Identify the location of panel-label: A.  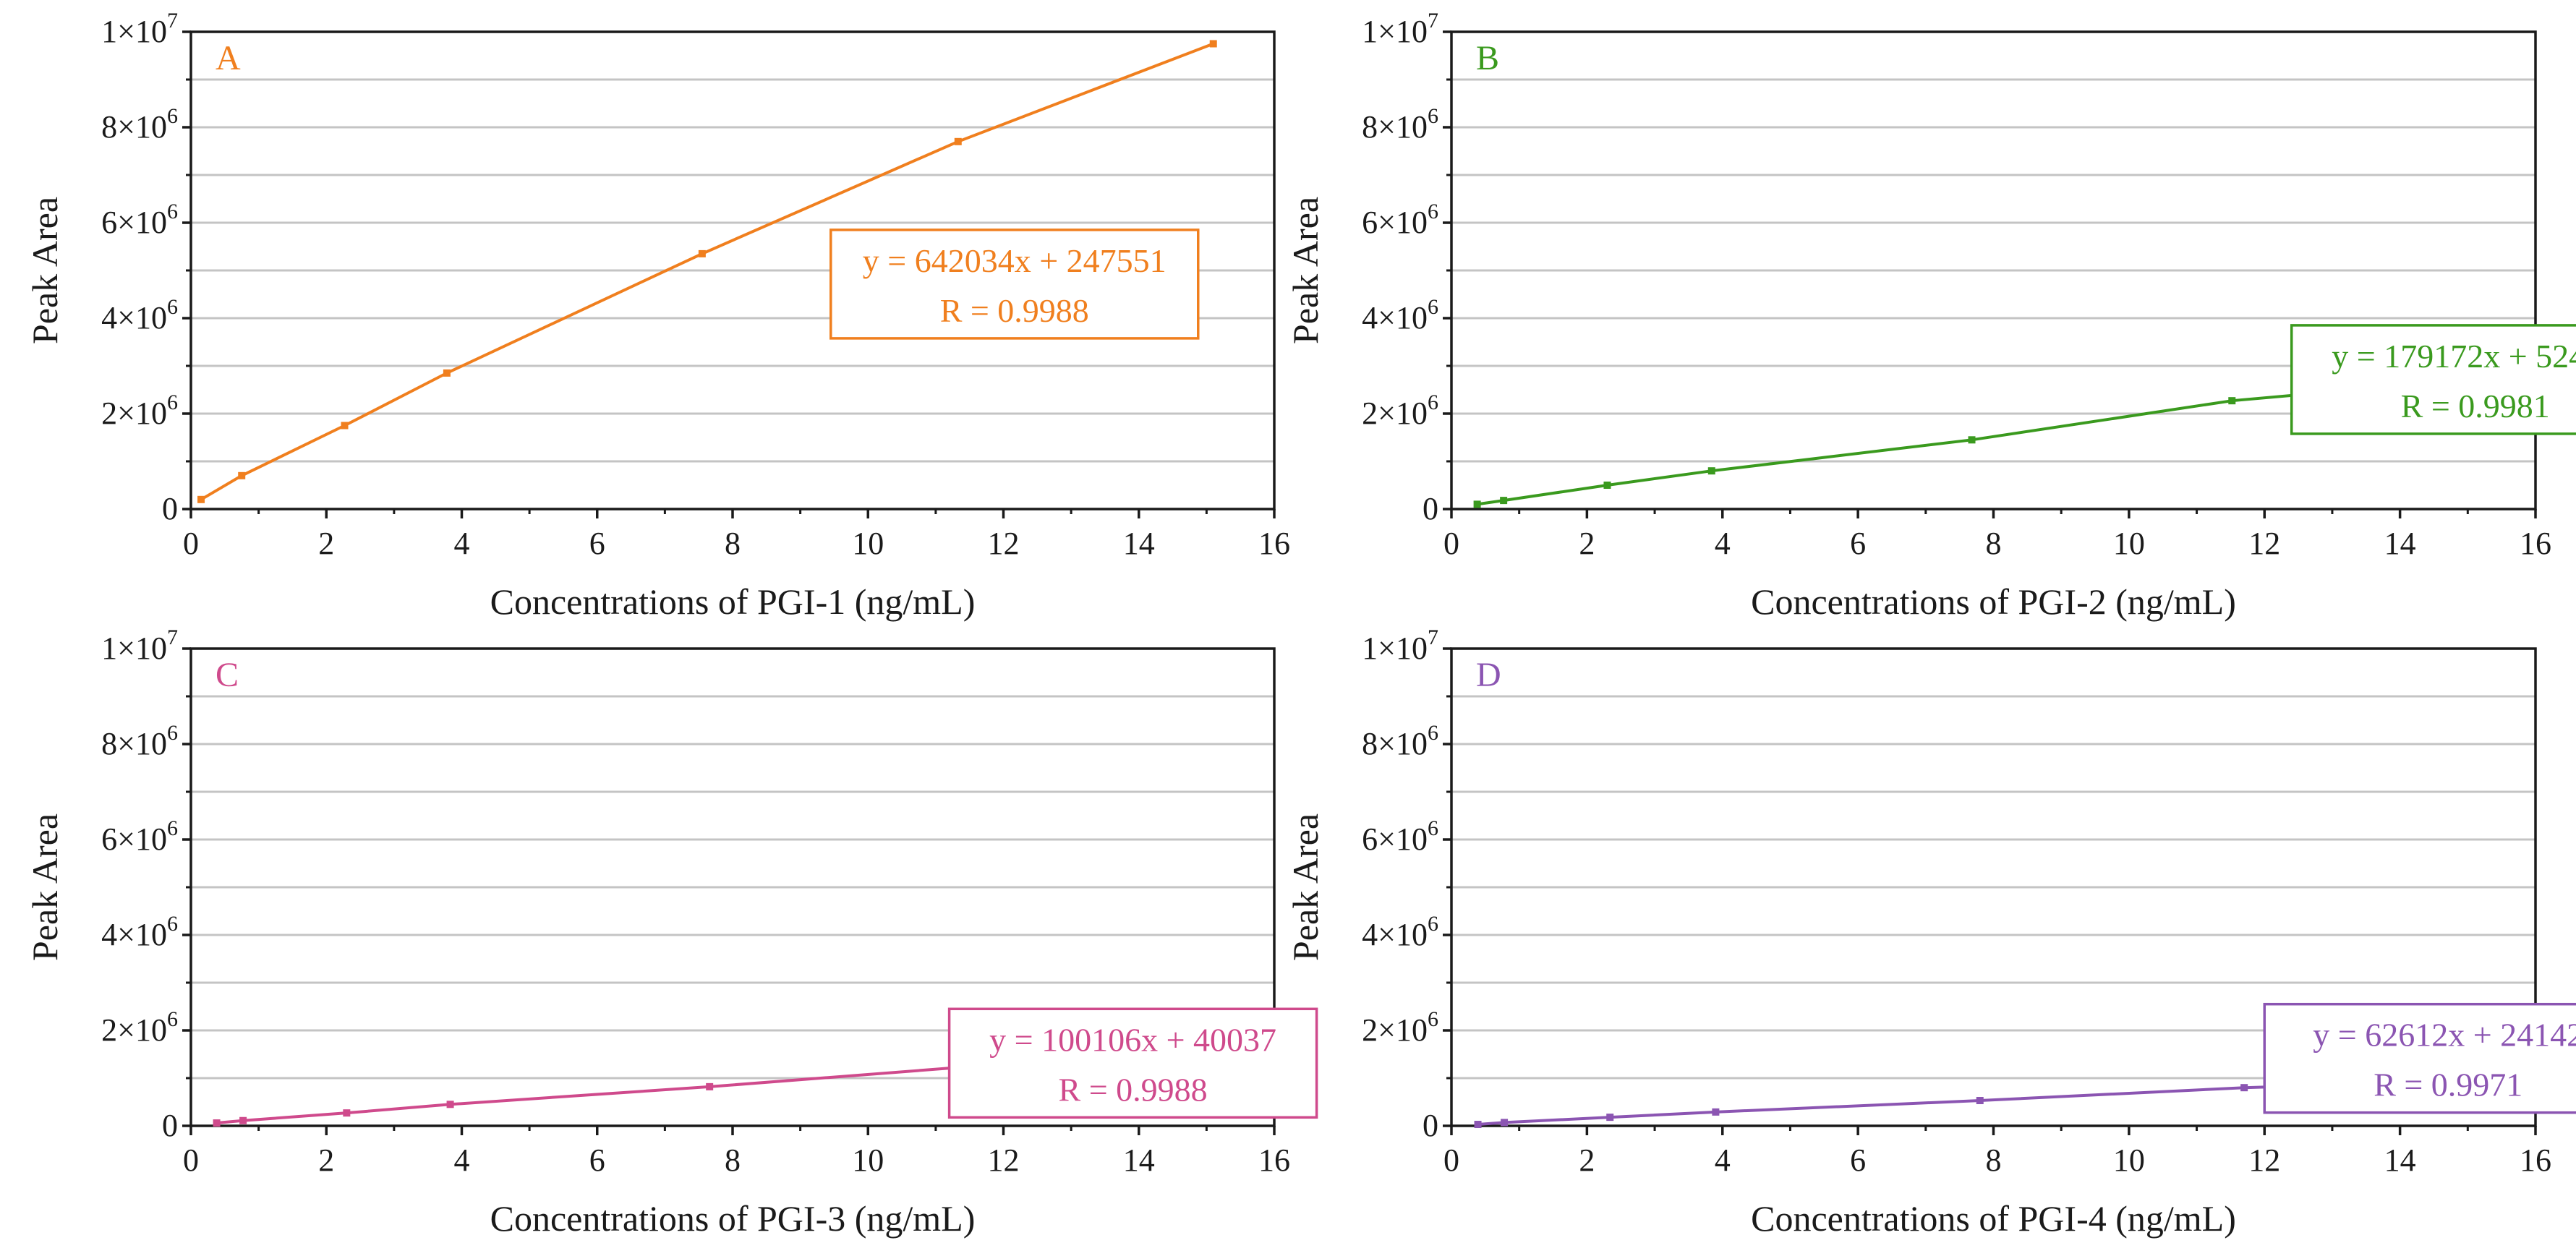
(229, 58).